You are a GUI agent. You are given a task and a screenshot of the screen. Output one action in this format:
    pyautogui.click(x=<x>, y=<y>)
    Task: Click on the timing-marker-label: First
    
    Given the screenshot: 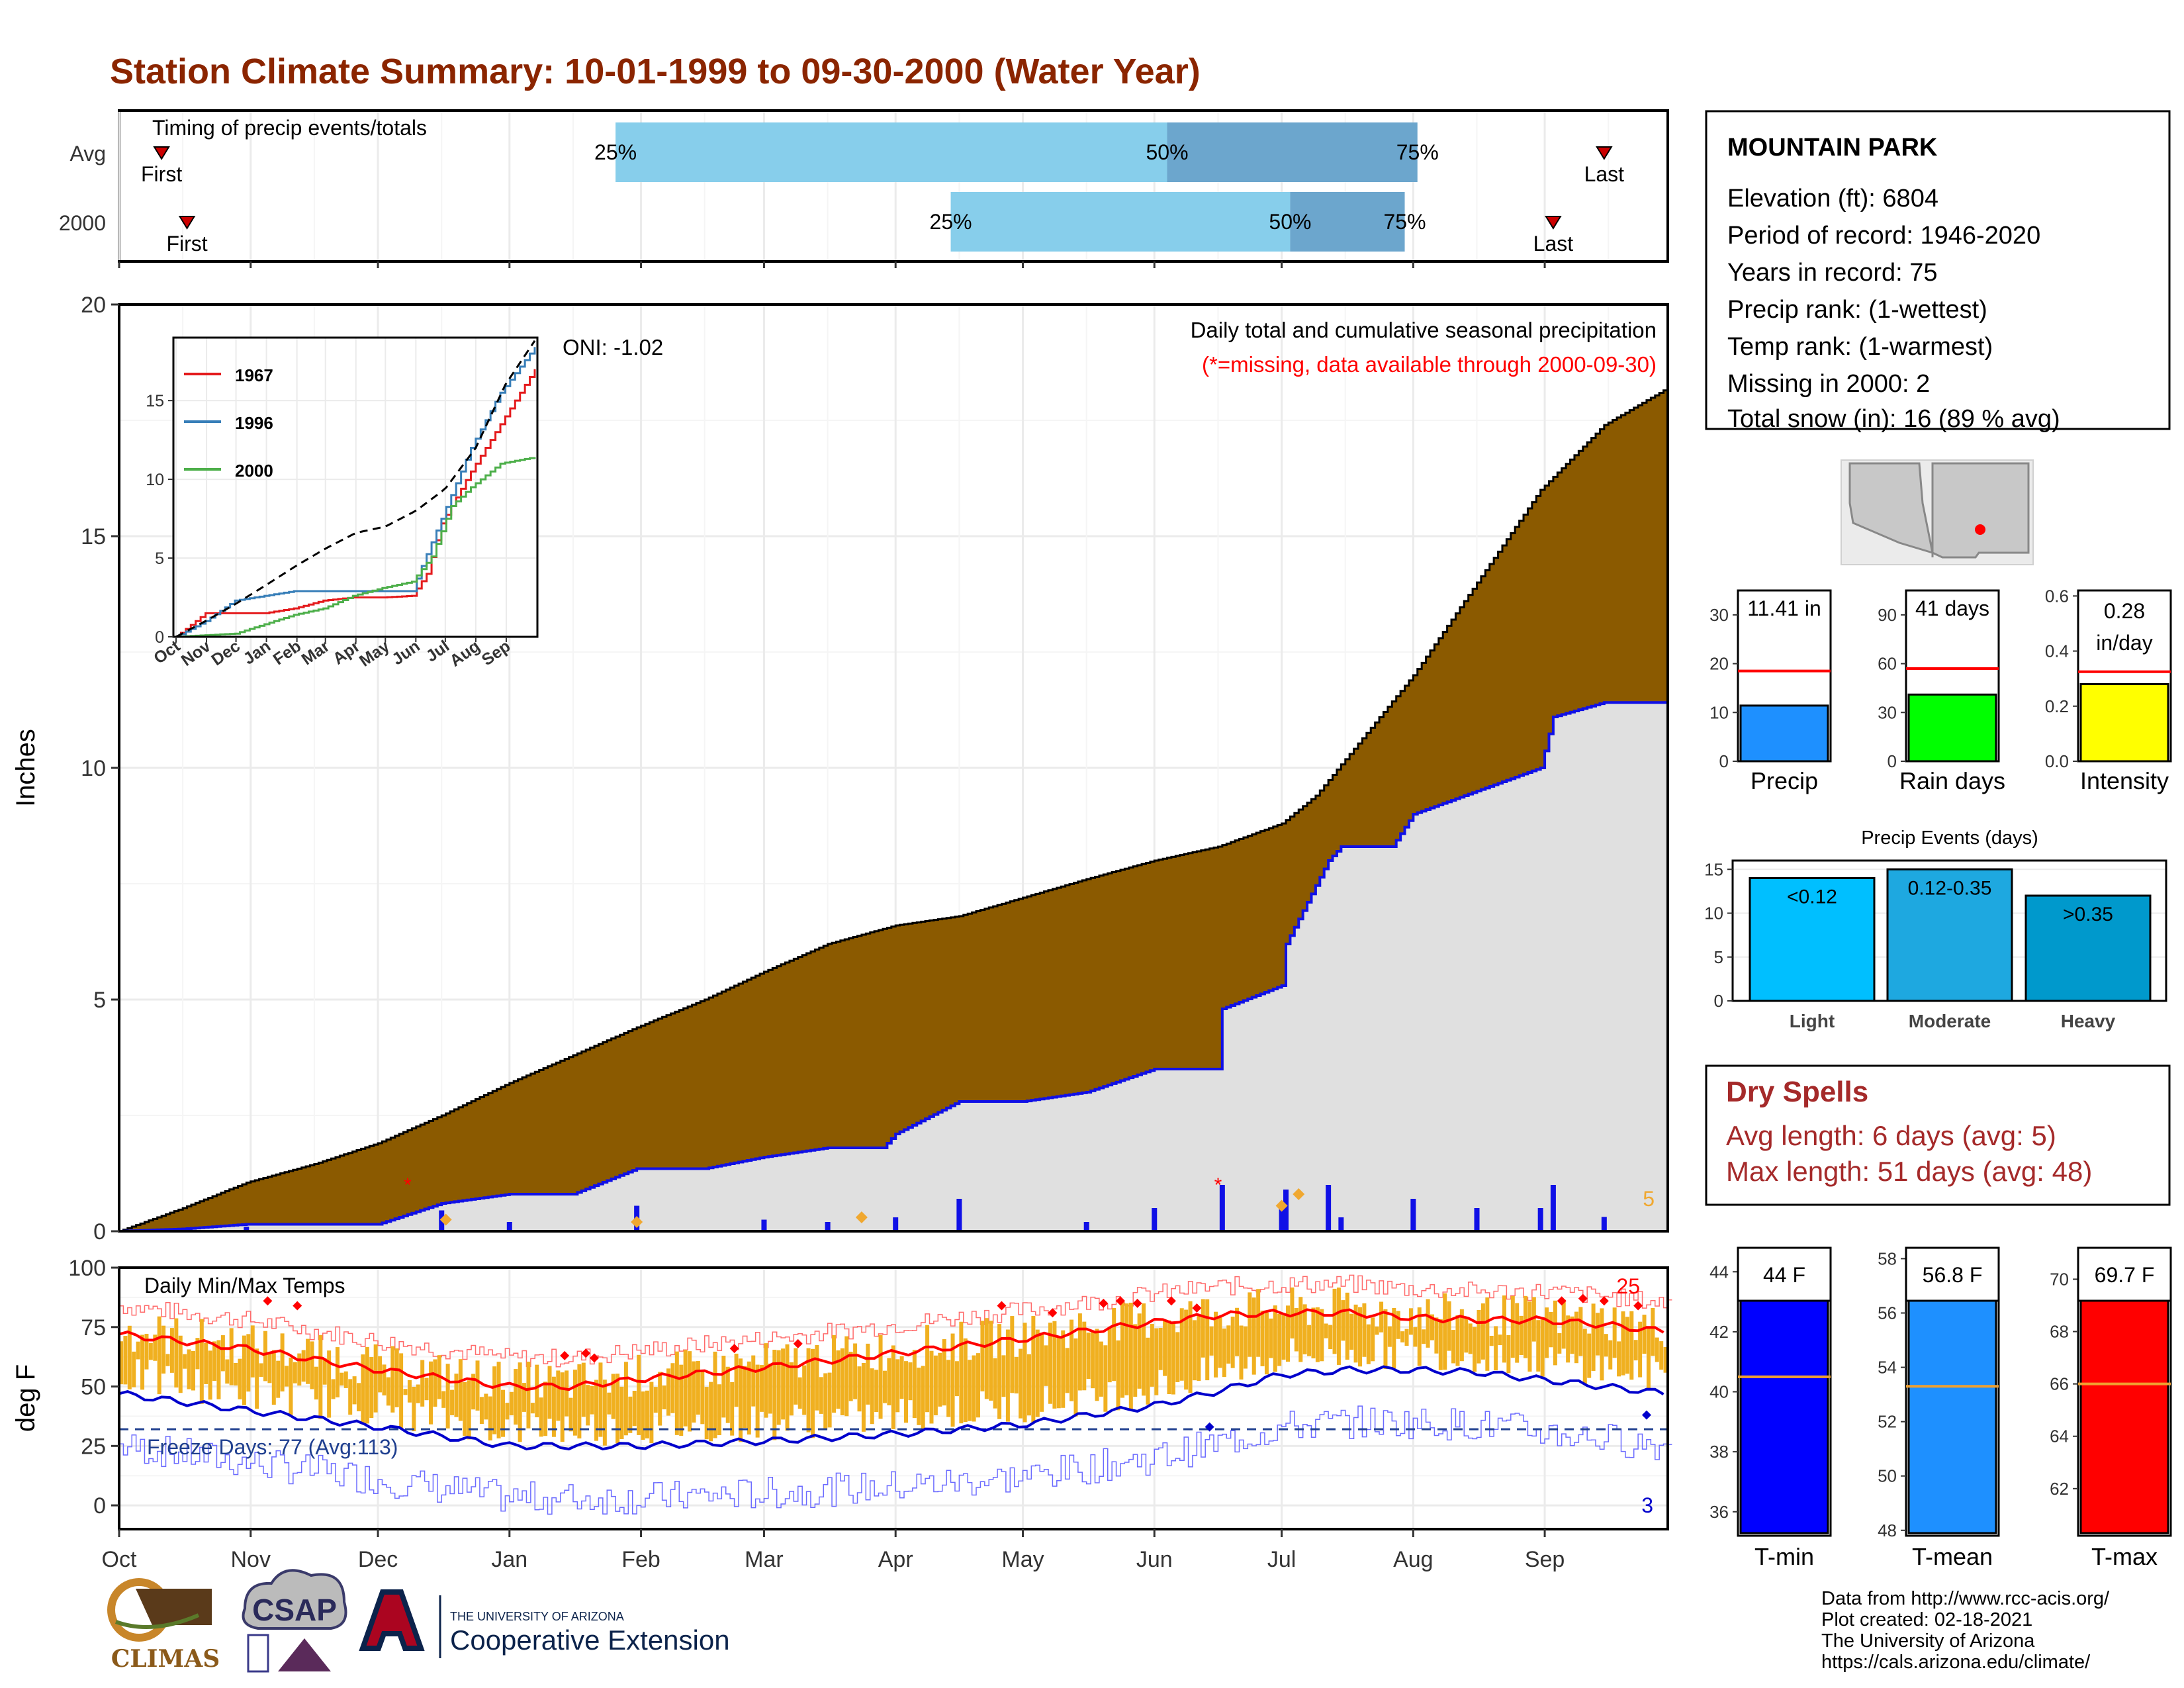 What is the action you would take?
    pyautogui.click(x=187, y=244)
    